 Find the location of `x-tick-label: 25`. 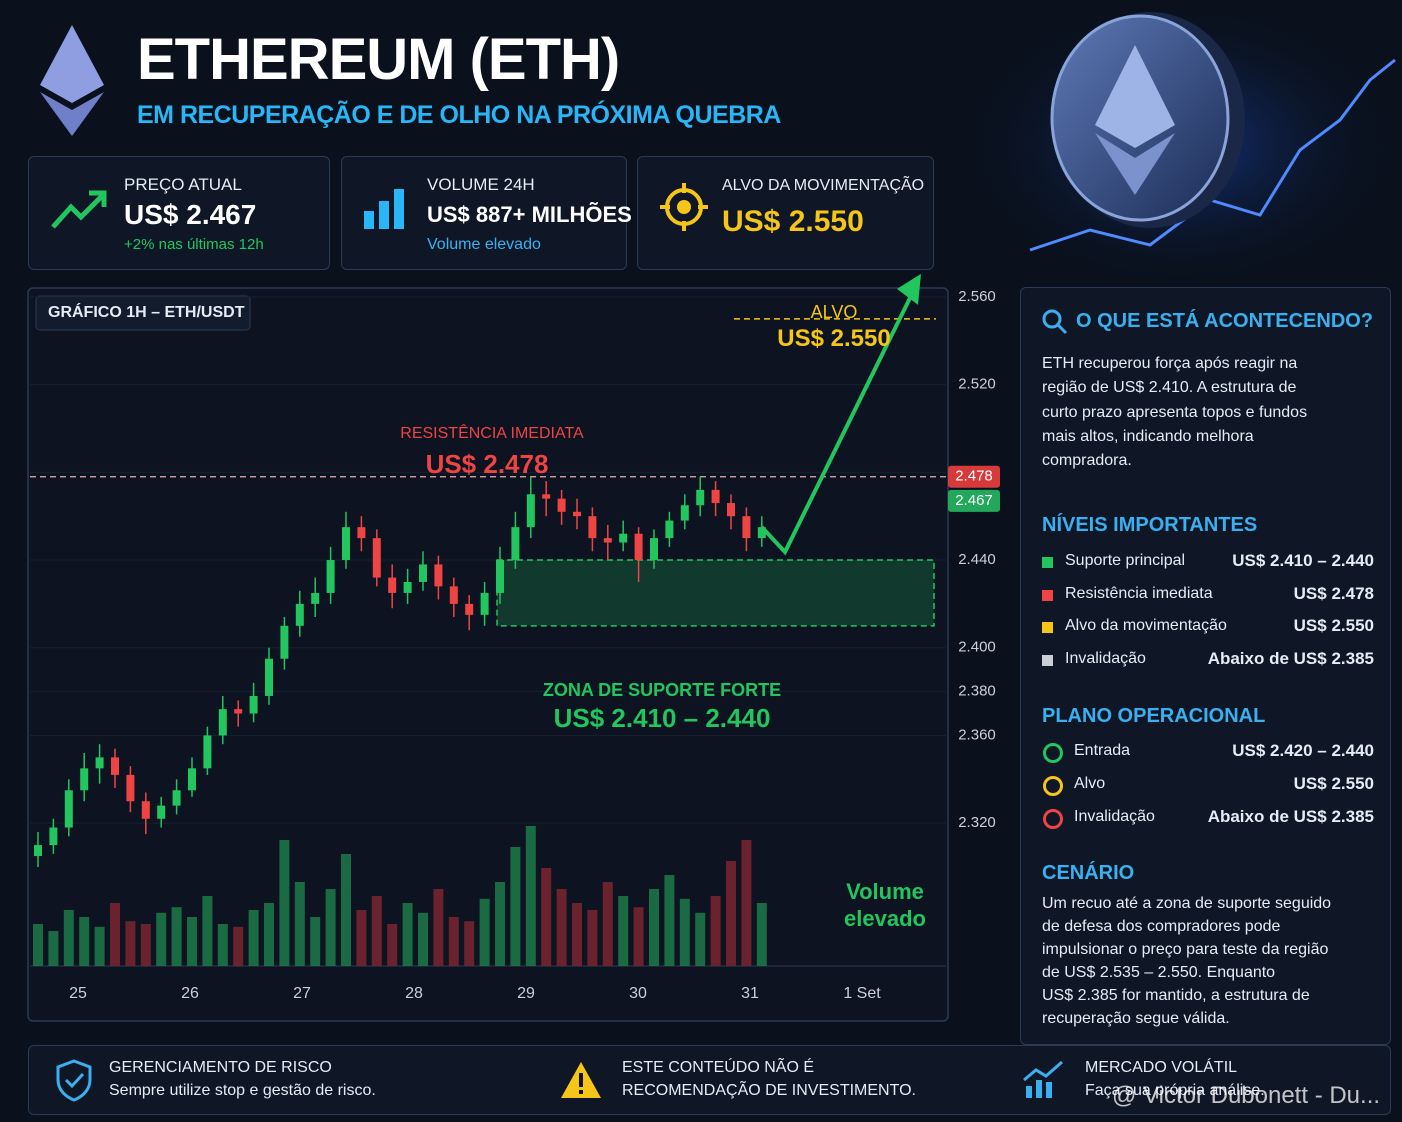

x-tick-label: 25 is located at coordinates (78, 993).